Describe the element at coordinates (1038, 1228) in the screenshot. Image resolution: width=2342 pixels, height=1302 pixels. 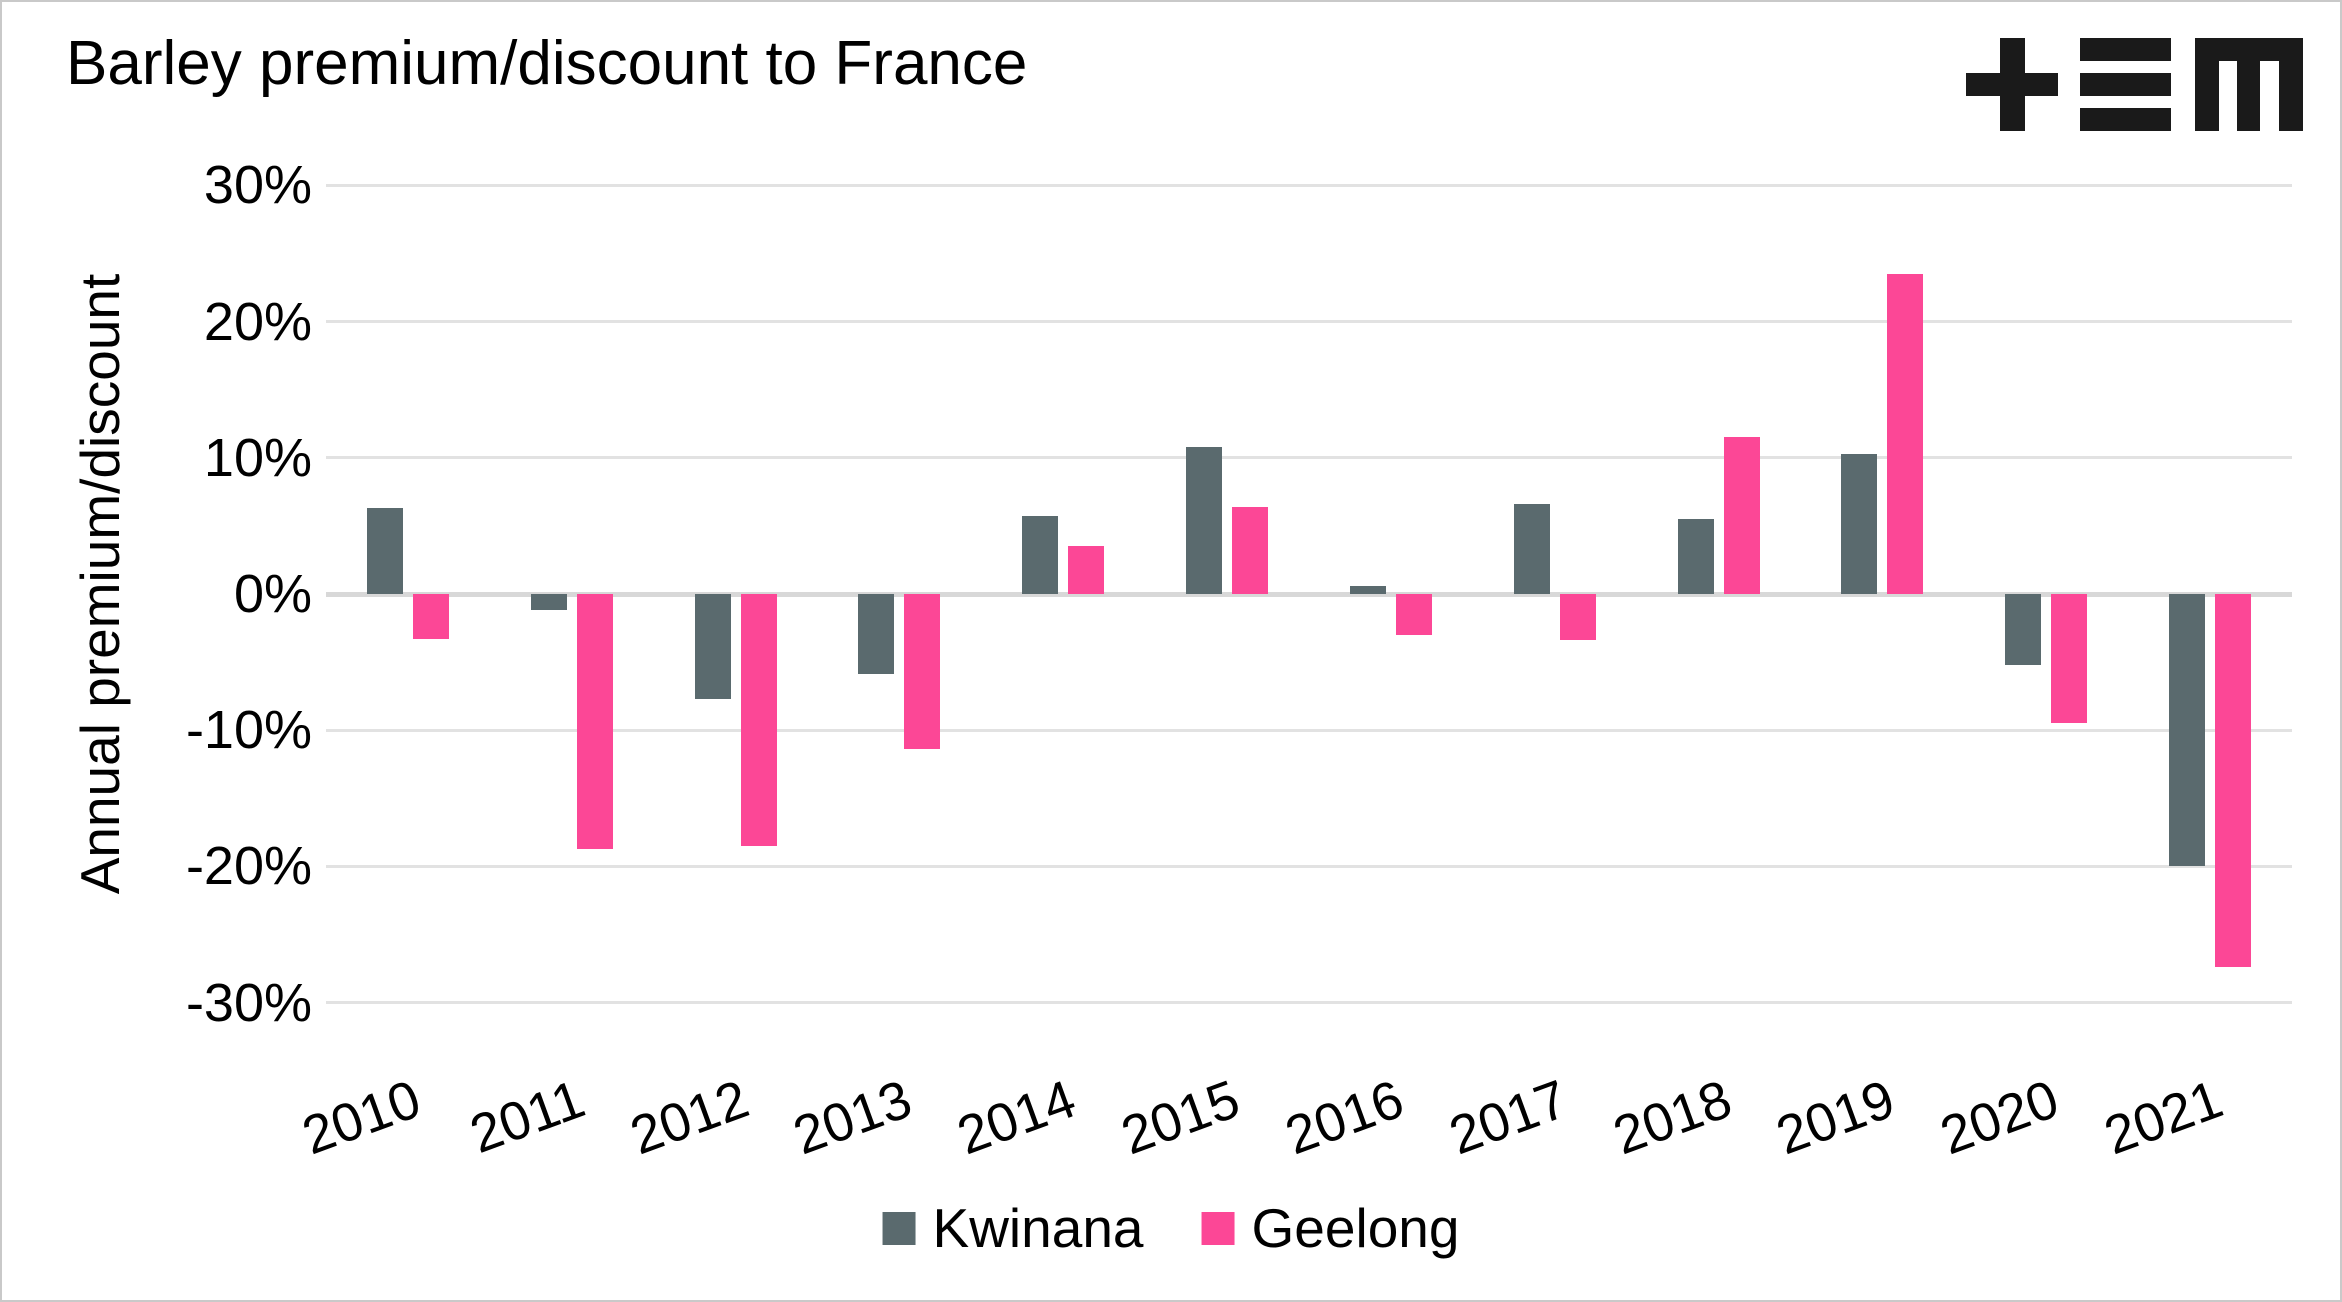
I see `legend-label-kwinana: Kwinana` at that location.